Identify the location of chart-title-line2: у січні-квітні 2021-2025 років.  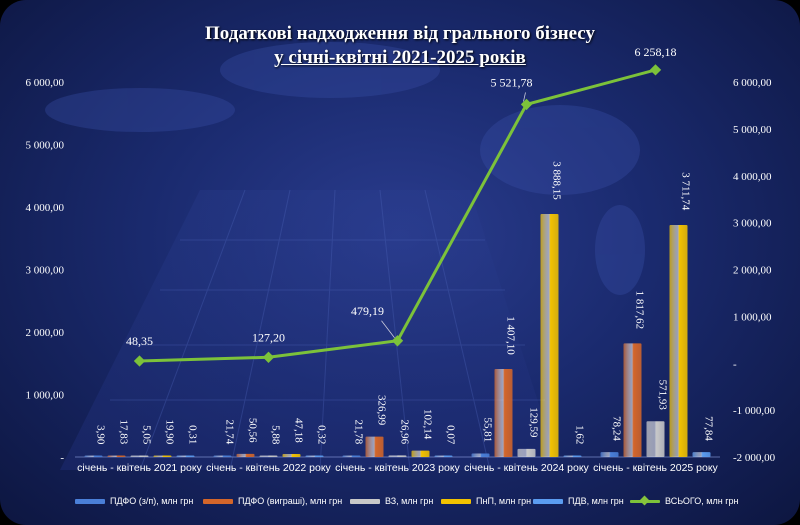
(400, 57).